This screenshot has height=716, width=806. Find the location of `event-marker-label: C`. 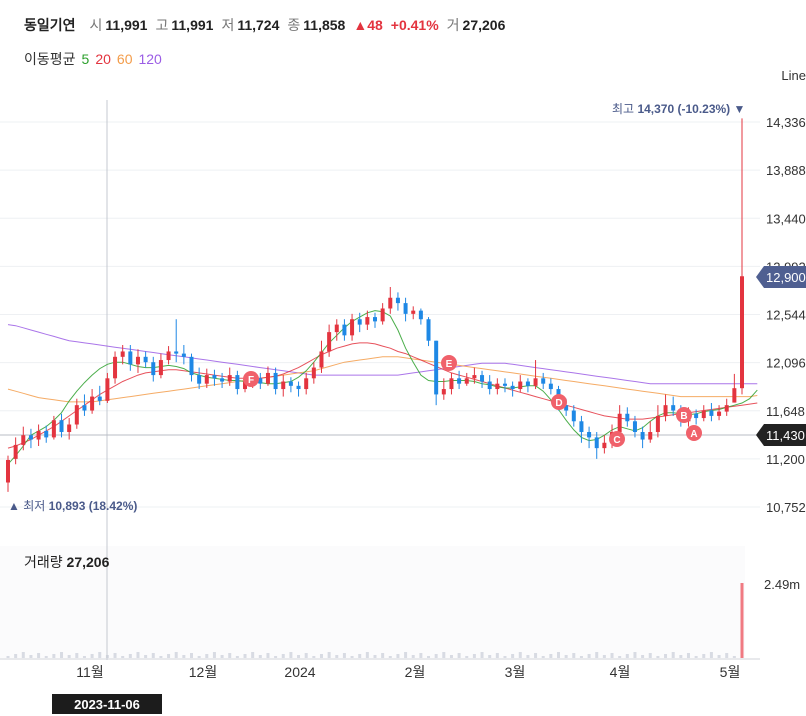

event-marker-label: C is located at coordinates (616, 440).